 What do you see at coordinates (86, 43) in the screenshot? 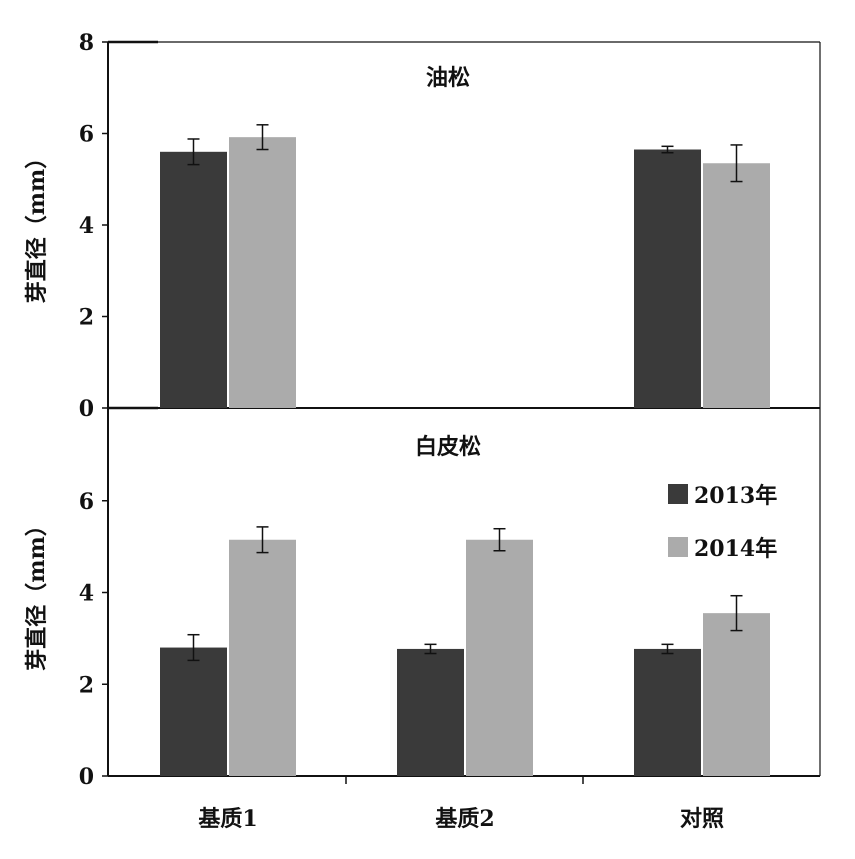
I see `y-tick-label: 8` at bounding box center [86, 43].